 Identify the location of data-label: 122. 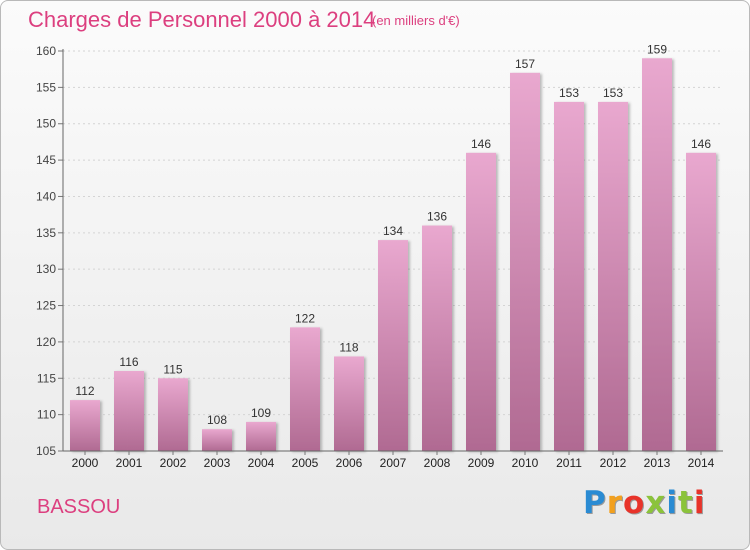
(305, 318).